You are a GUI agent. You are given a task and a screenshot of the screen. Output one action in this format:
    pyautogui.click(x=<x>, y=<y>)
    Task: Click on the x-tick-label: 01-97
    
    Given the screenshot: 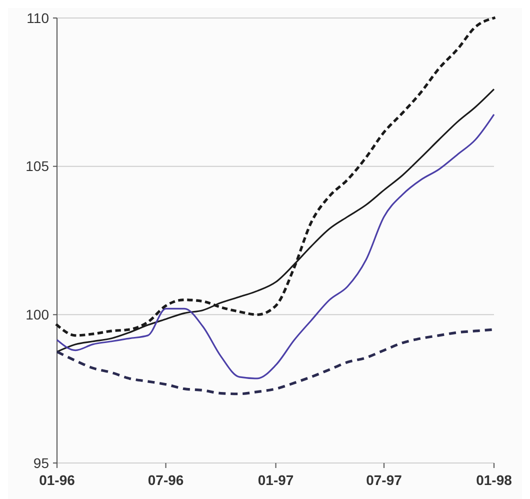 What is the action you would take?
    pyautogui.click(x=276, y=480)
    